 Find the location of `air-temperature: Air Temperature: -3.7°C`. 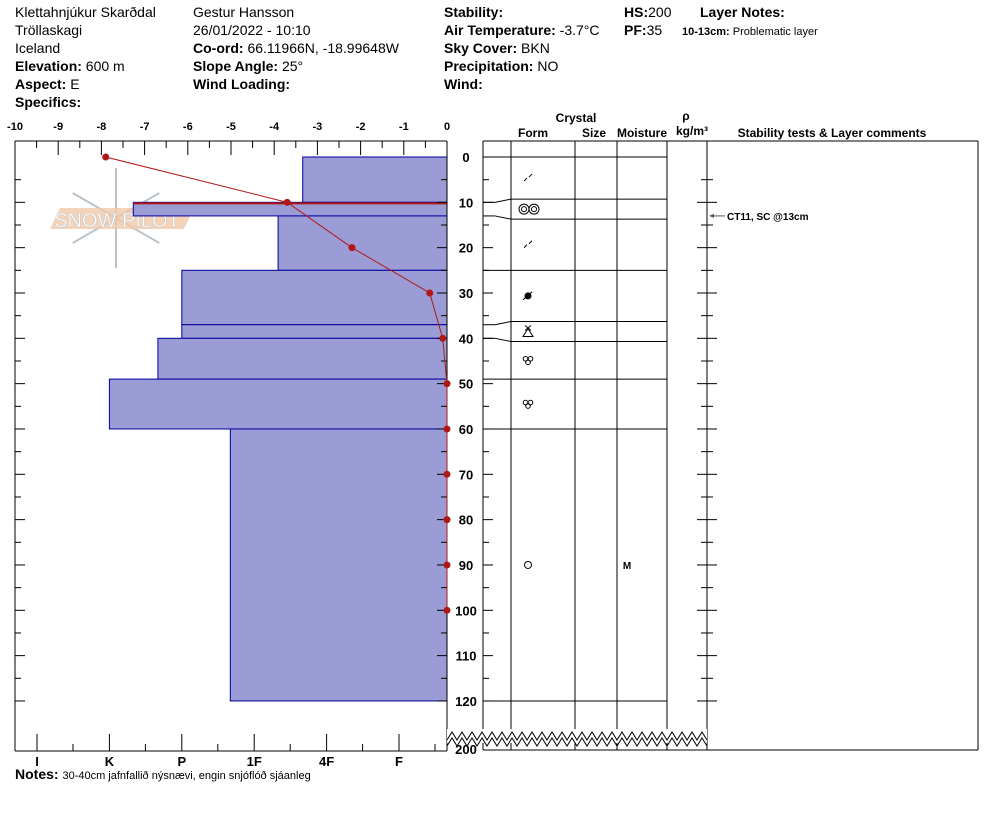

air-temperature: Air Temperature: -3.7°C is located at coordinates (522, 30).